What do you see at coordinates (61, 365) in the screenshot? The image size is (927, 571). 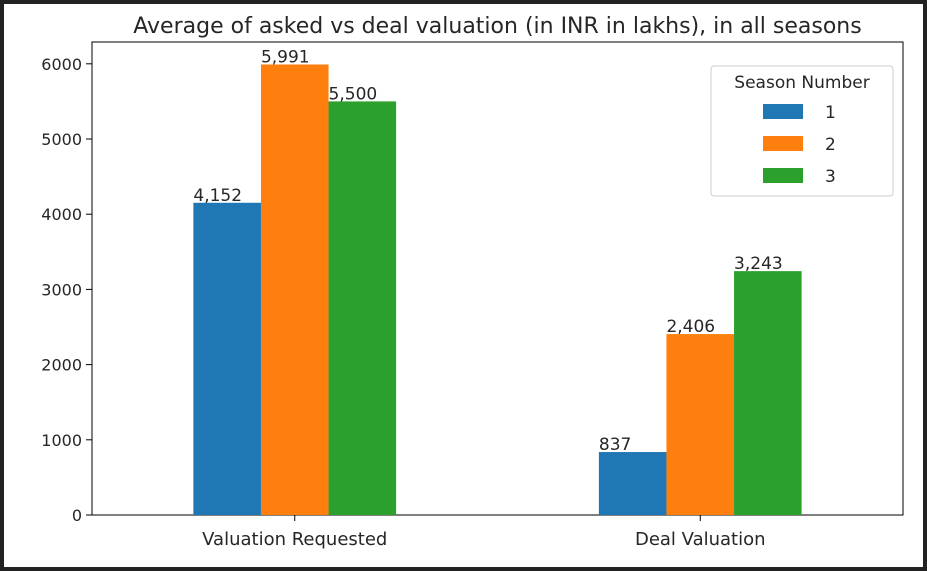 I see `y-tick-label: 2000` at bounding box center [61, 365].